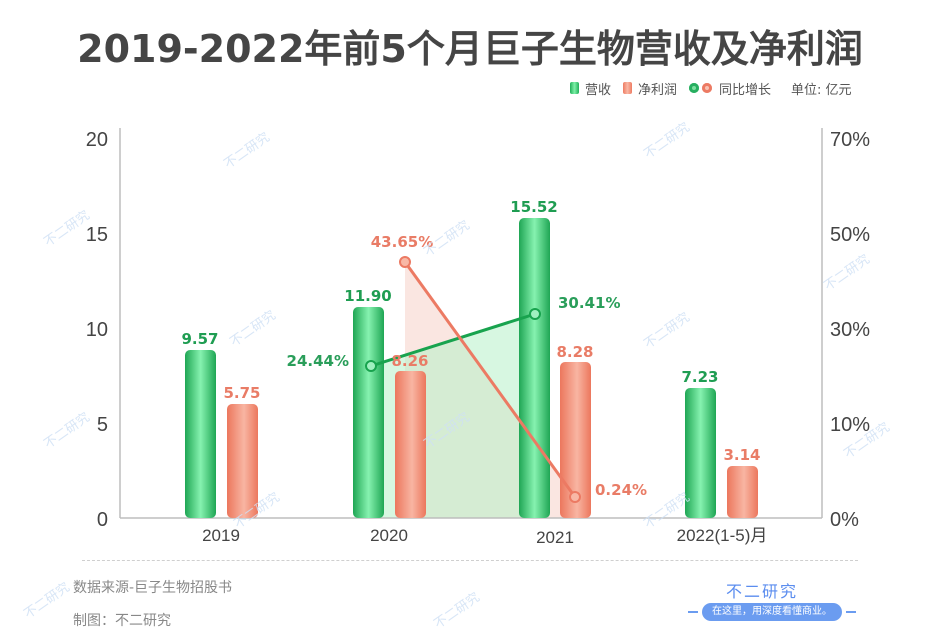 The image size is (940, 644). I want to click on profit-value-label: 5.75, so click(241, 393).